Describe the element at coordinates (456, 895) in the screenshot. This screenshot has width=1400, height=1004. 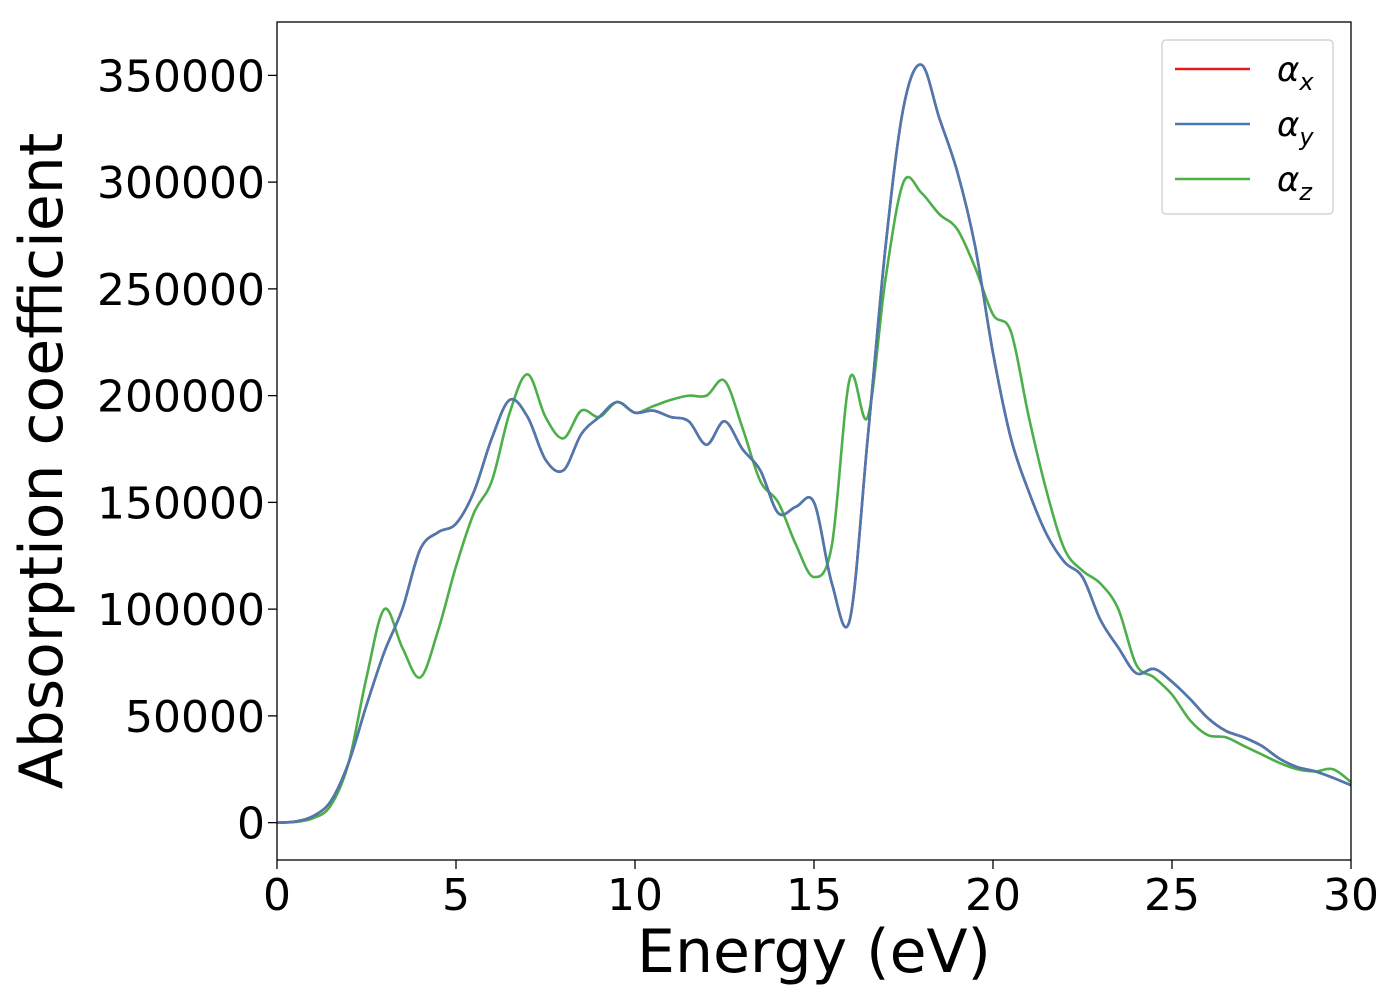
I see `x-tick-label: 5` at that location.